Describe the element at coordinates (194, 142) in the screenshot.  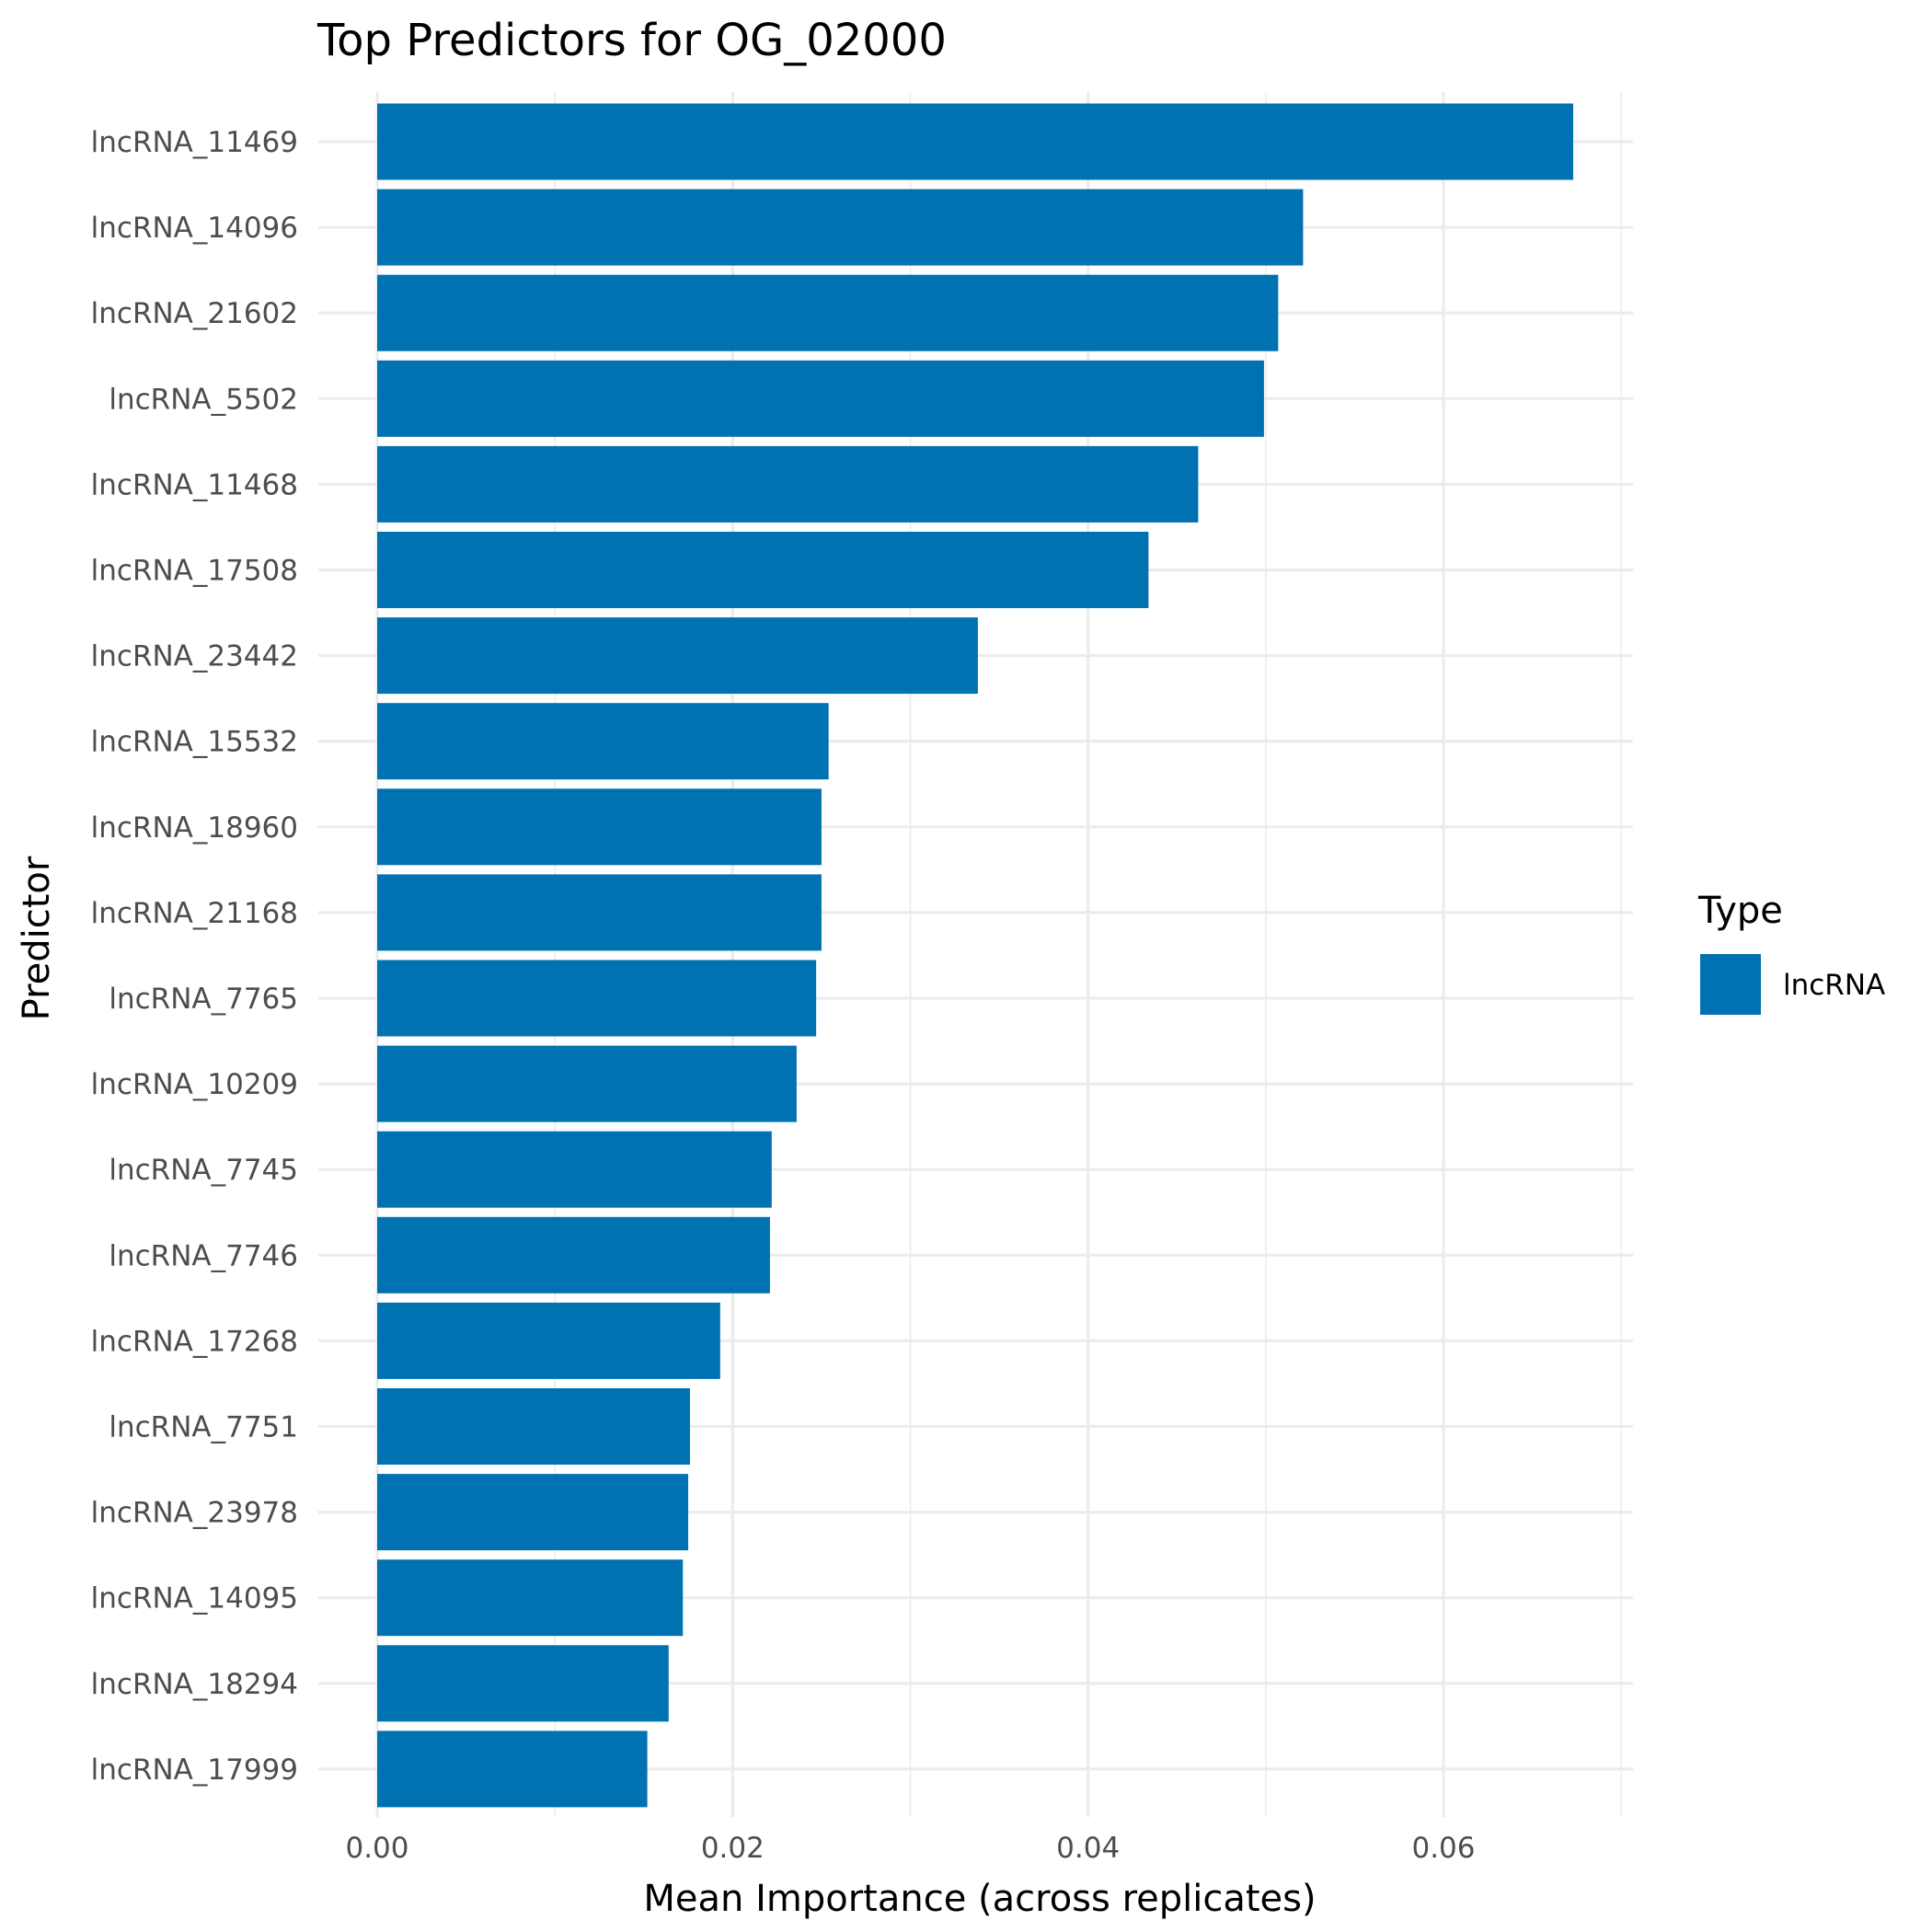
I see `y-tick-label: lncRNA_11469` at that location.